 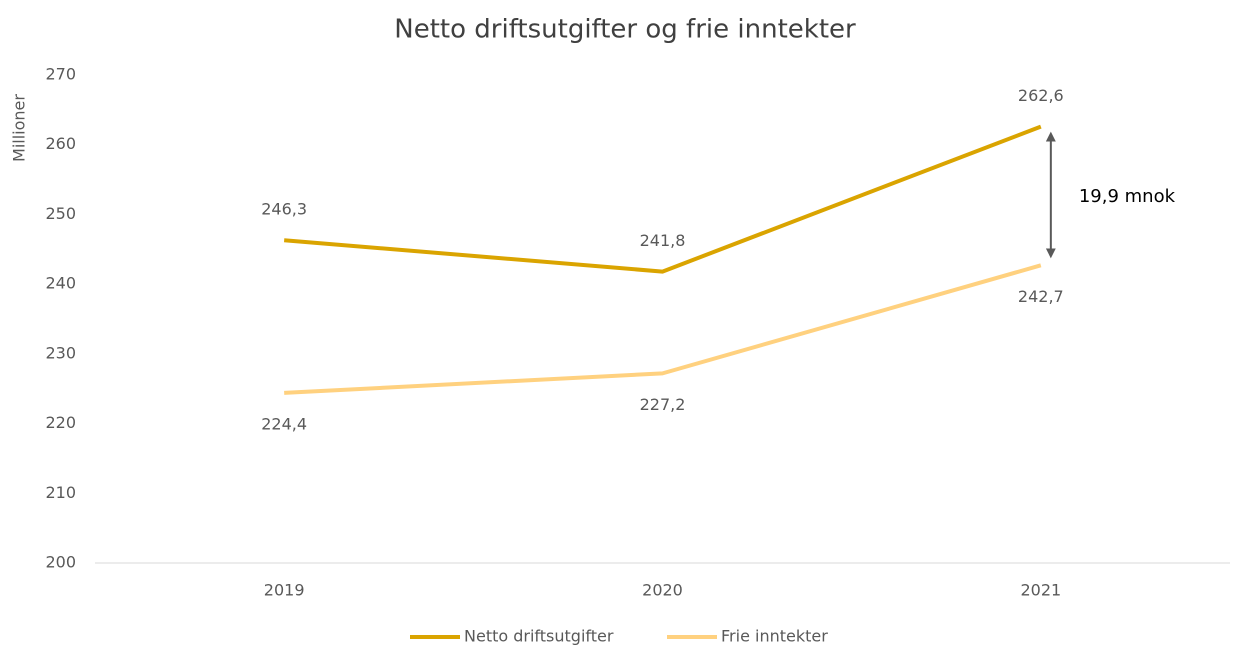 I want to click on x-tick-label: 2019, so click(x=284, y=590).